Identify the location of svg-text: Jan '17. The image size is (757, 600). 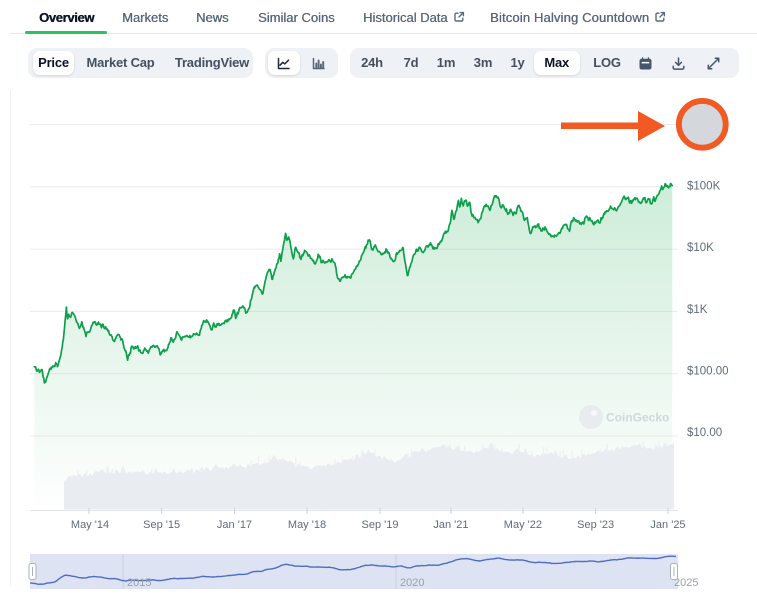
(234, 525).